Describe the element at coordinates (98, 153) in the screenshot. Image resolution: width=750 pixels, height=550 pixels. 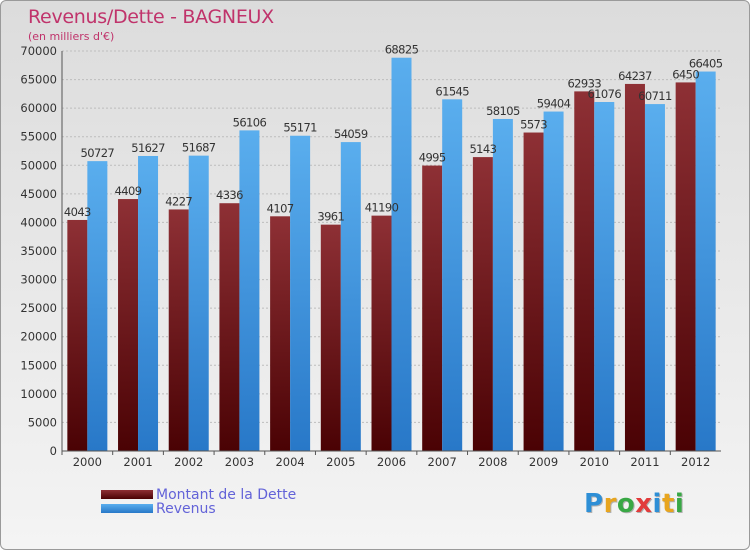
I see `data-label-revenue: 50727` at that location.